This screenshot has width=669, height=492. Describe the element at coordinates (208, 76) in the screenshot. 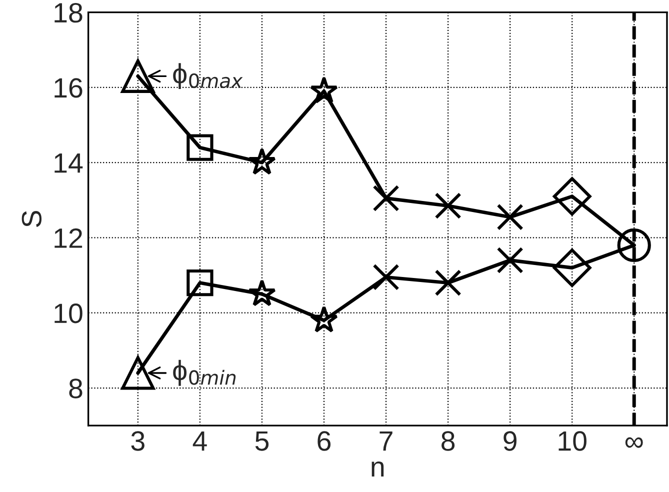

I see `annotation: ϕ$_{0max}$` at that location.